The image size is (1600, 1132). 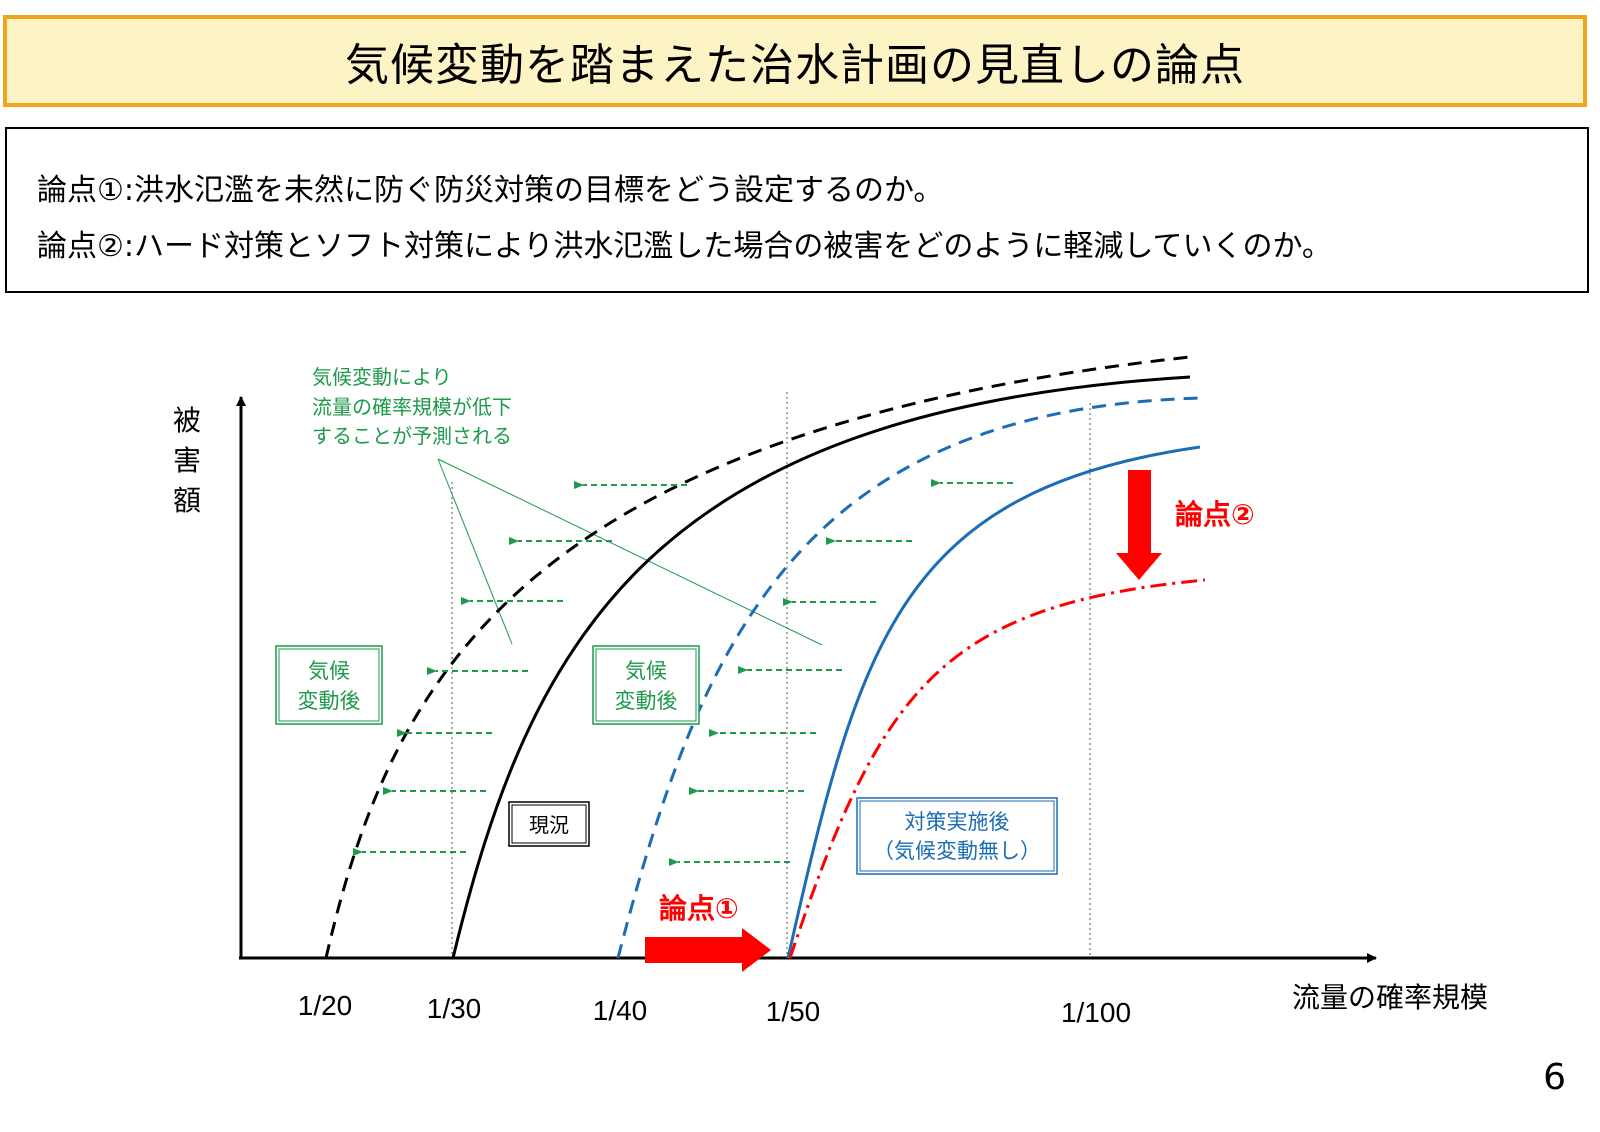 What do you see at coordinates (708, 950) in the screenshot?
I see `issue1-arrow` at bounding box center [708, 950].